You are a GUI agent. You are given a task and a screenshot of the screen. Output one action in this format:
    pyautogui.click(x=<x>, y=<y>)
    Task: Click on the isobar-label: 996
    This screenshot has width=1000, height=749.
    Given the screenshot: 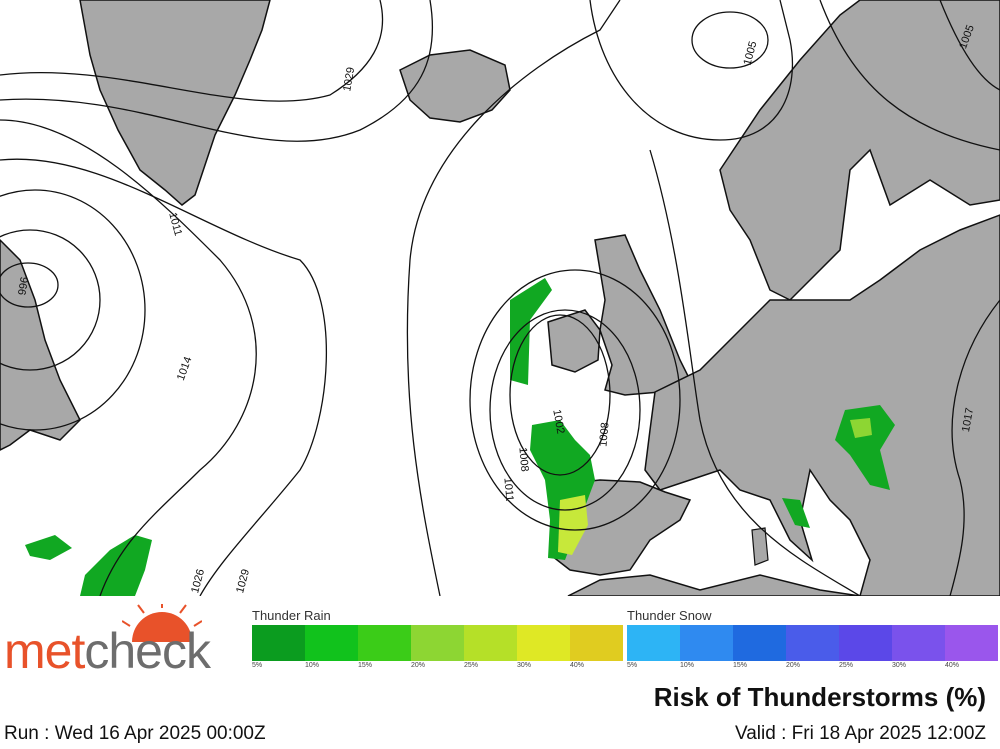 What is the action you would take?
    pyautogui.click(x=23, y=286)
    